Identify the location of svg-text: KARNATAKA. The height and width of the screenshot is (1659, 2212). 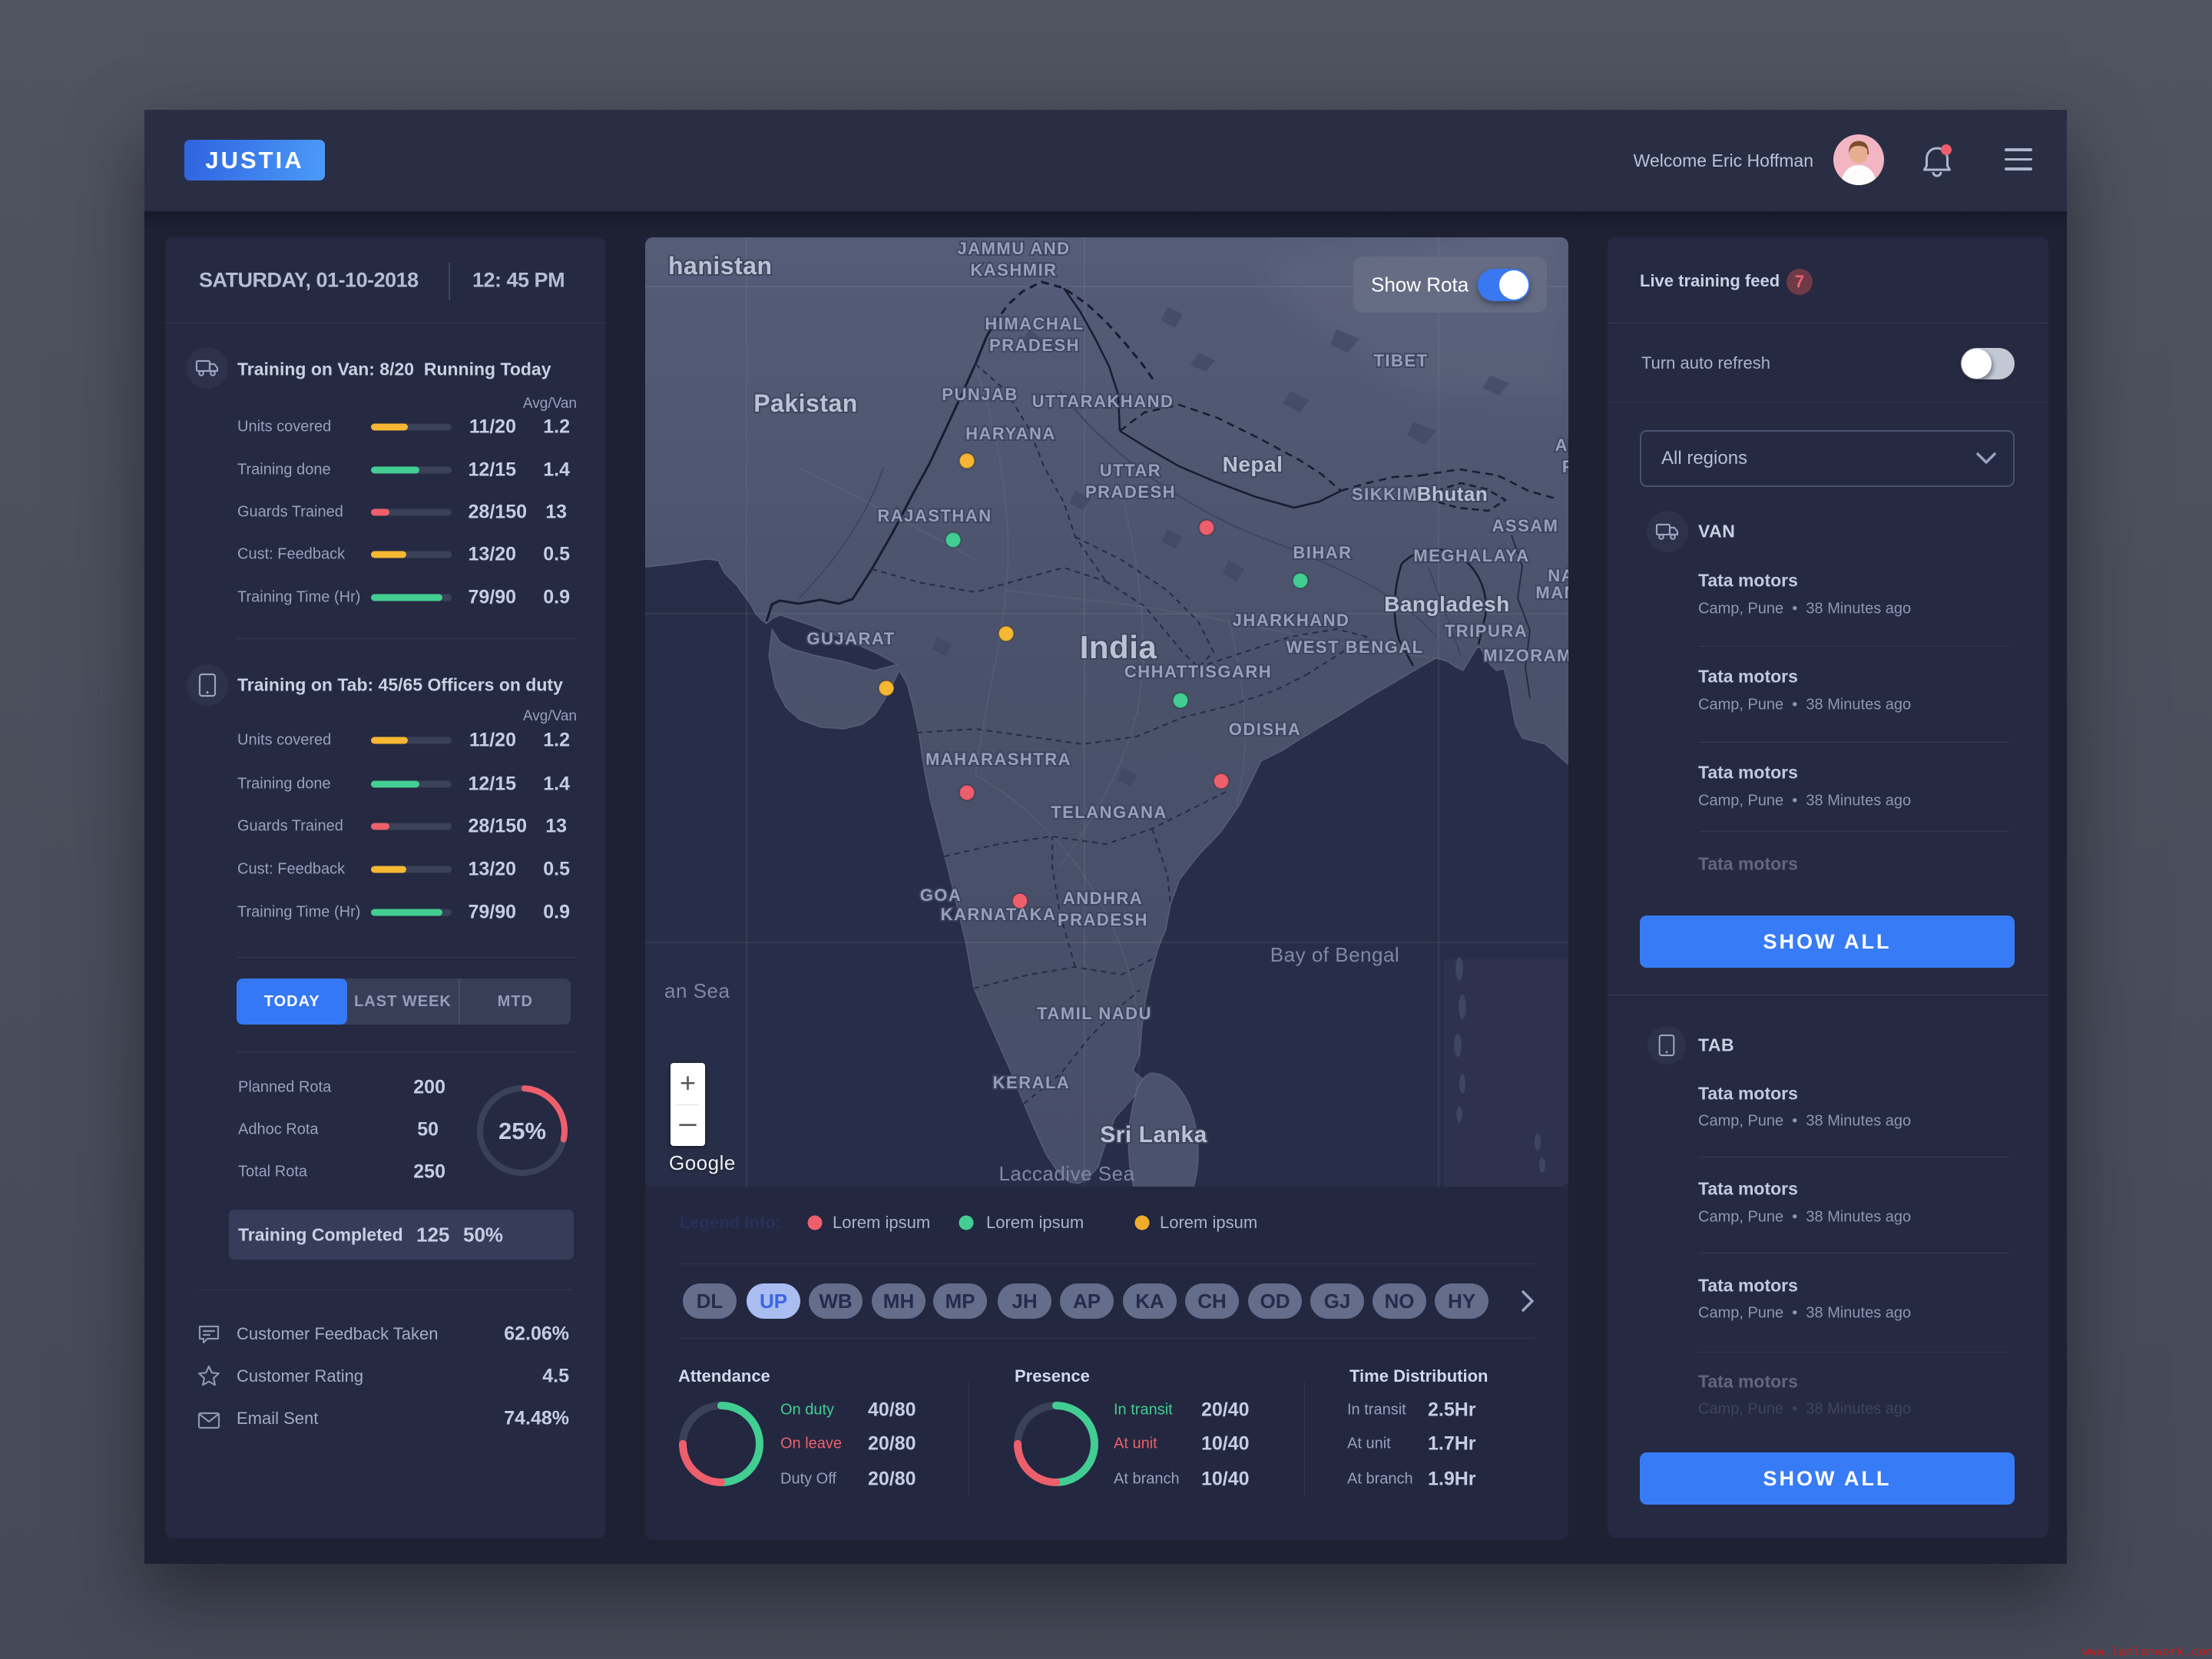
(999, 914).